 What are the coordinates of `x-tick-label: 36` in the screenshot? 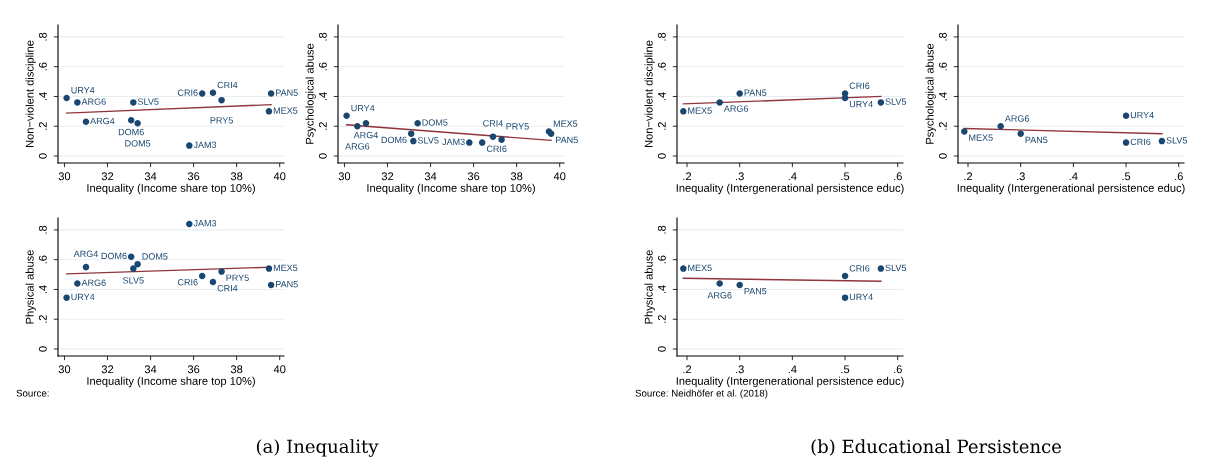 It's located at (193, 369).